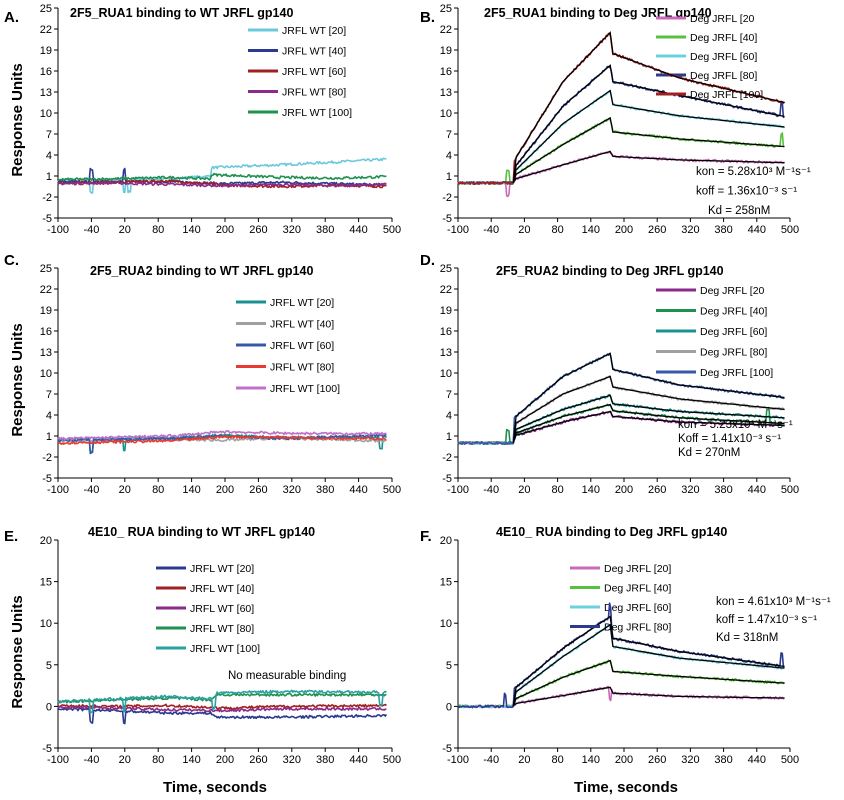  I want to click on y-tick-label: 4, so click(449, 156).